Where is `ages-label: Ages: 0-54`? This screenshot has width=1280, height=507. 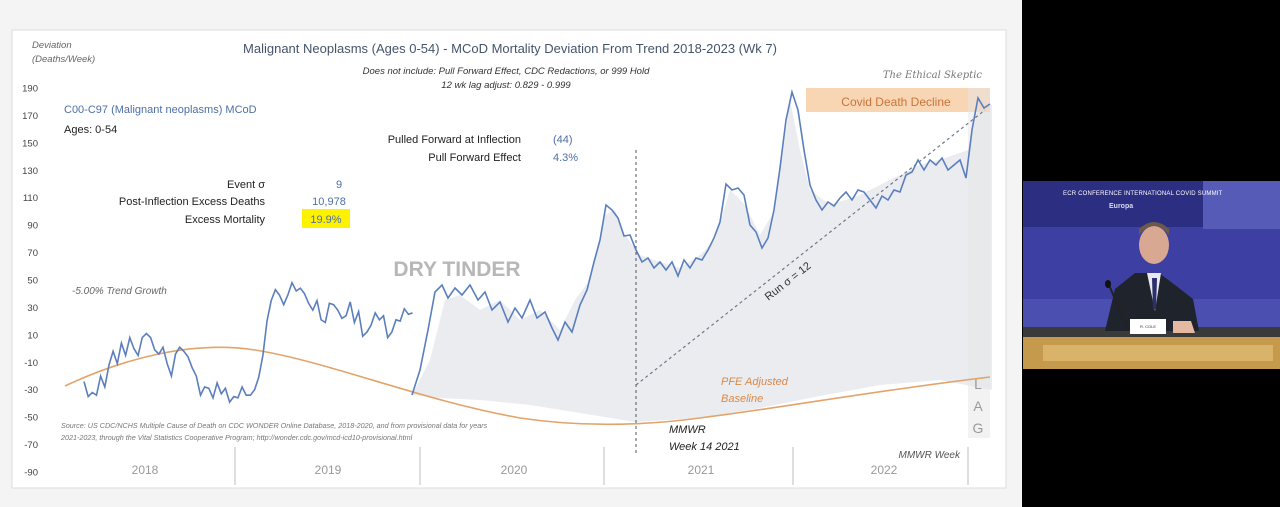 ages-label: Ages: 0-54 is located at coordinates (90, 130).